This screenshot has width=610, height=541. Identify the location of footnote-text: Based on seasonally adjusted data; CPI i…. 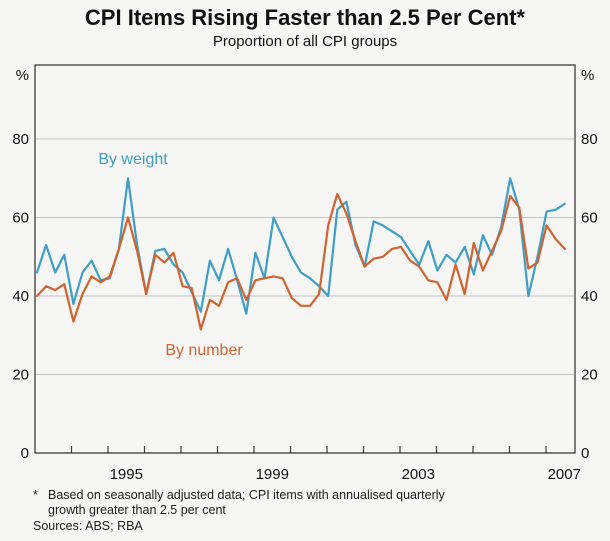
(246, 502).